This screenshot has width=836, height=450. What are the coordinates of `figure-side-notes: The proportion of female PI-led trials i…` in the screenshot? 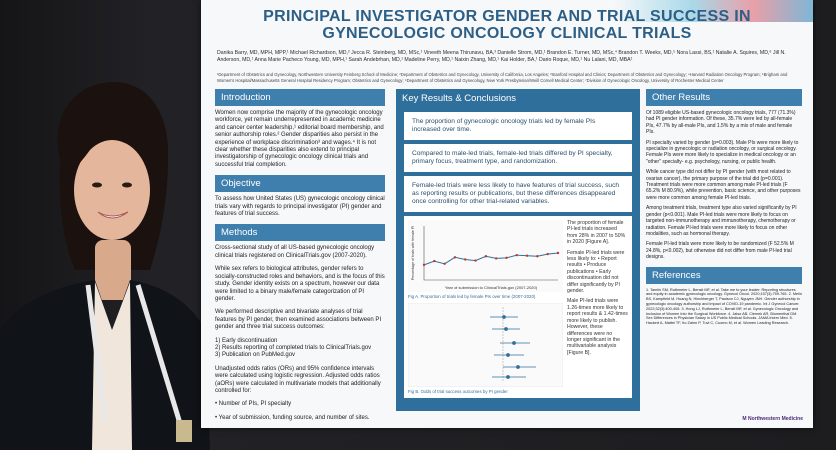 It's located at (597, 307).